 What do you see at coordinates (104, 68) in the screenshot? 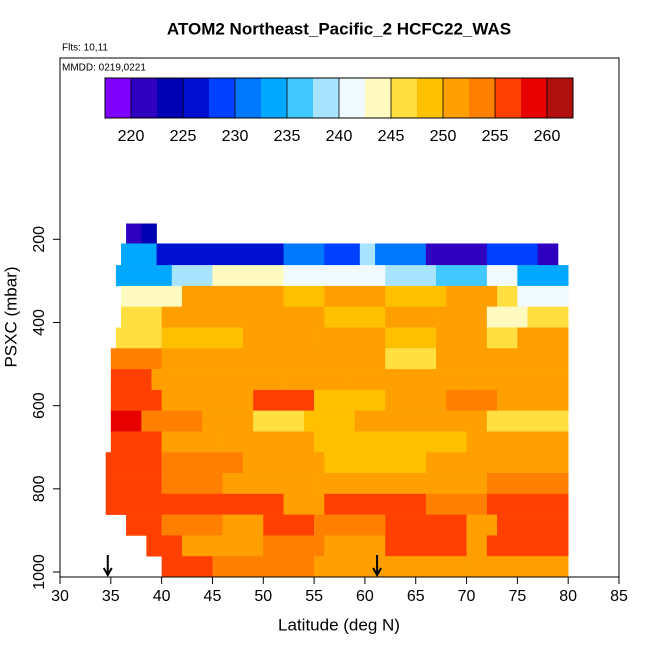
I see `annotation: MMDD: 0219,0221` at bounding box center [104, 68].